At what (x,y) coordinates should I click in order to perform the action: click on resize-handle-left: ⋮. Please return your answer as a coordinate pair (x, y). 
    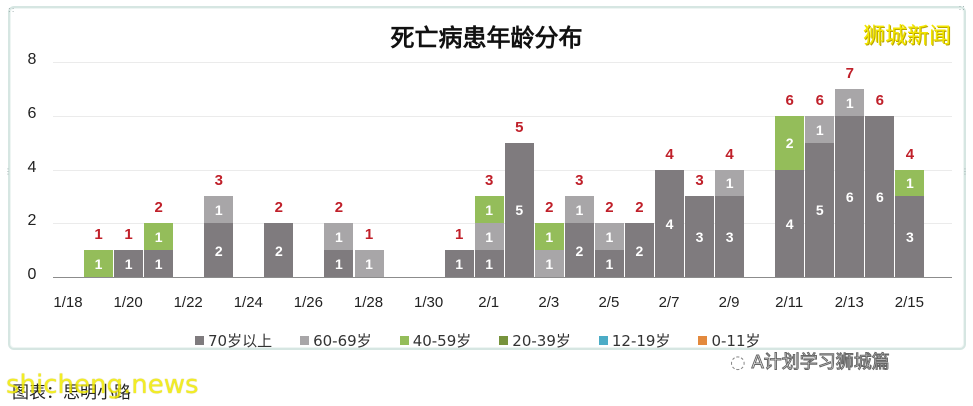
    Looking at the image, I should click on (8, 171).